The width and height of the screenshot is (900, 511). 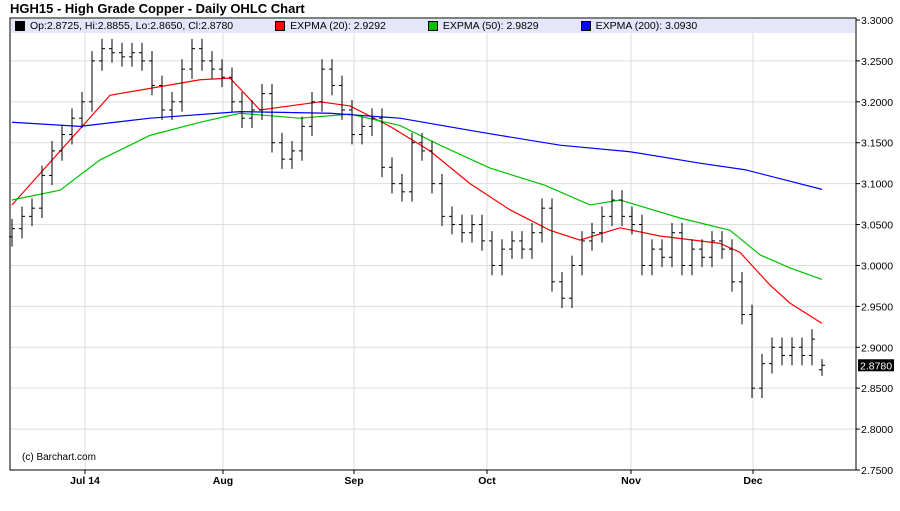 I want to click on y-tick-label: 3.0500, so click(x=877, y=226).